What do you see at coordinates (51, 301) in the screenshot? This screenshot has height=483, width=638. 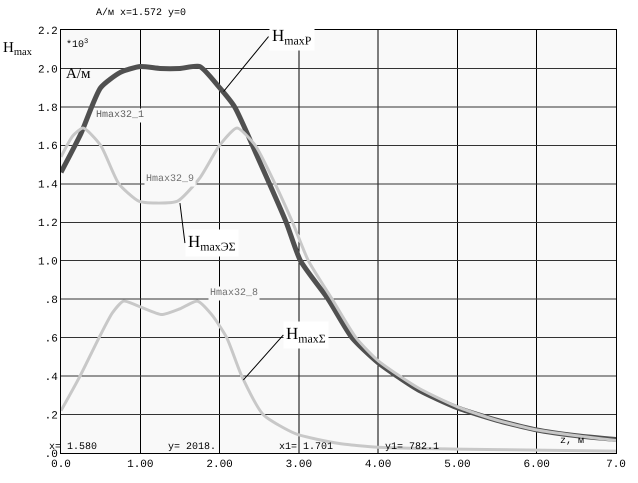 I see `y-tick-label: .8` at bounding box center [51, 301].